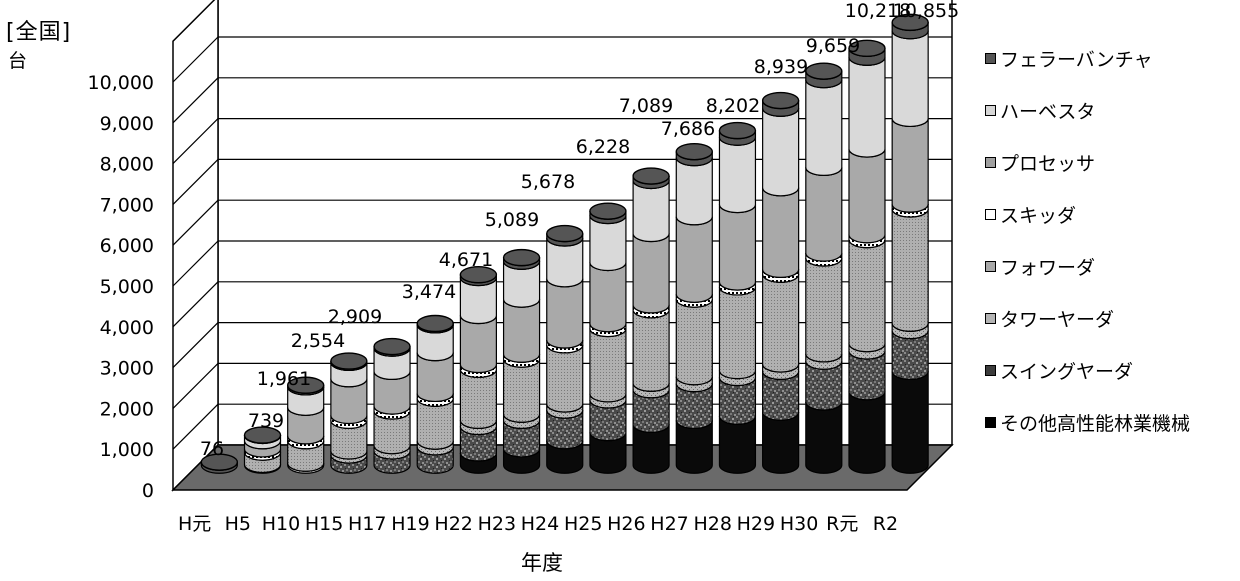 The height and width of the screenshot is (581, 1240). What do you see at coordinates (212, 449) in the screenshot?
I see `bar-total-label: 76` at bounding box center [212, 449].